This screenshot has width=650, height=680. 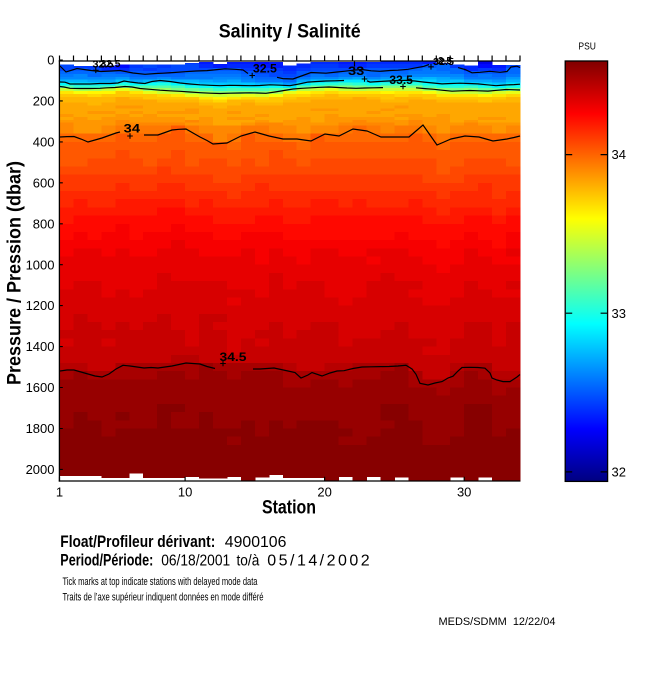 I want to click on svg-text: 30, so click(x=464, y=492).